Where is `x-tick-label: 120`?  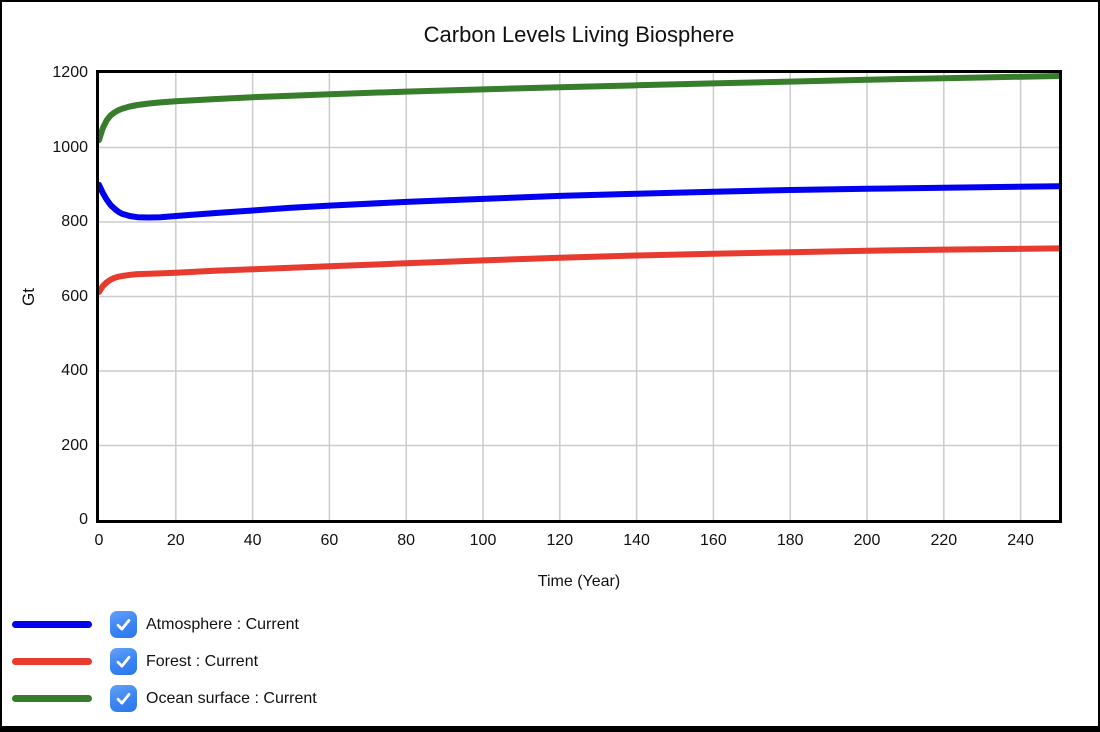
x-tick-label: 120 is located at coordinates (560, 540).